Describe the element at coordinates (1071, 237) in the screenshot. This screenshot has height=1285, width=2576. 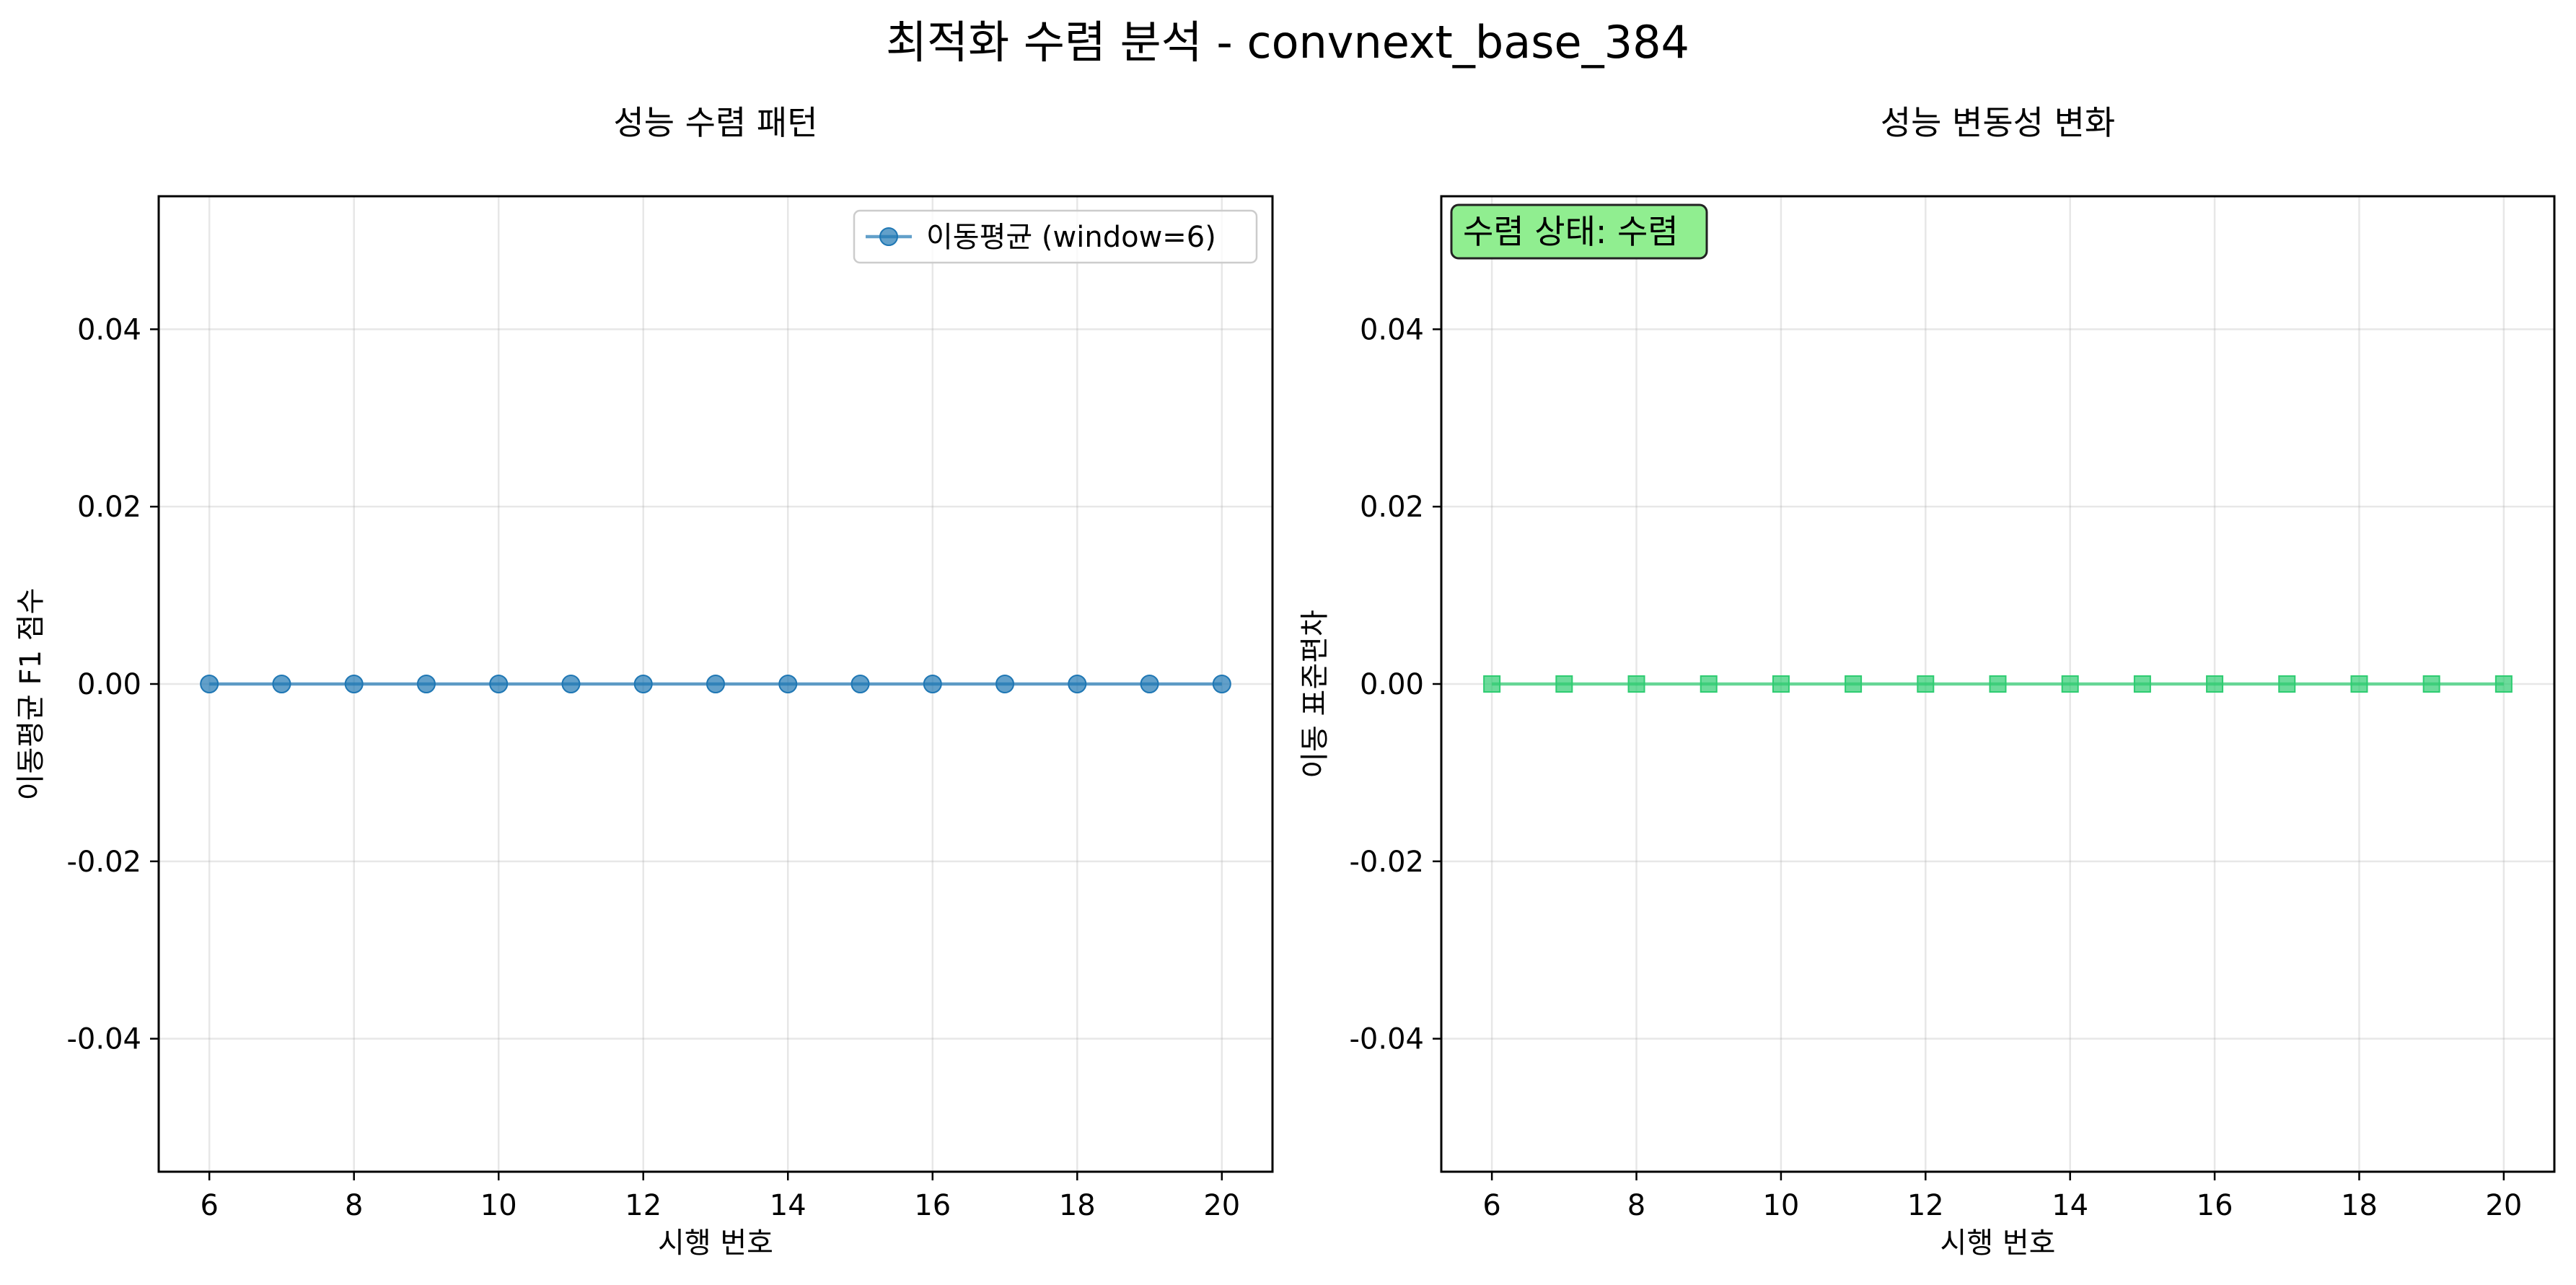
I see `chart1-legend-label: 이동평균 (window=6)` at that location.